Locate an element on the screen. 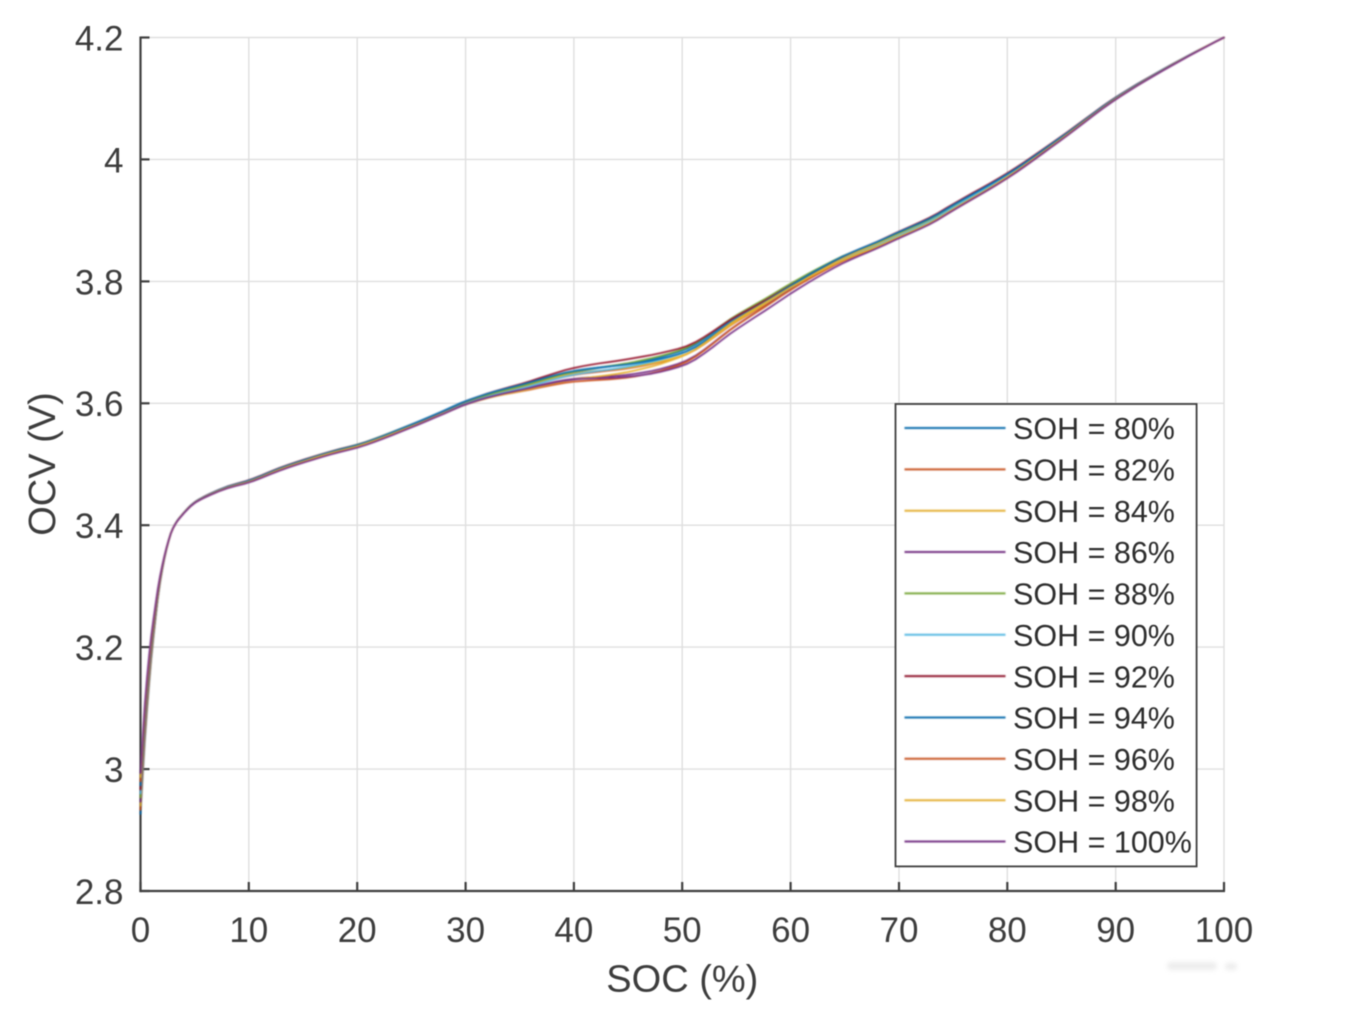 Image resolution: width=1368 pixels, height=1018 pixels. svg-text: 40 is located at coordinates (573, 930).